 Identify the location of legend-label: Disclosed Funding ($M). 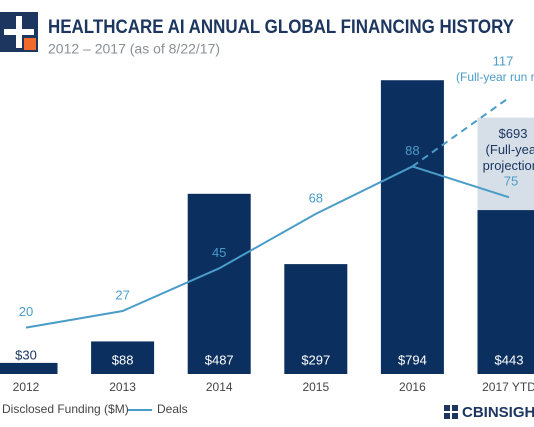
(65, 409).